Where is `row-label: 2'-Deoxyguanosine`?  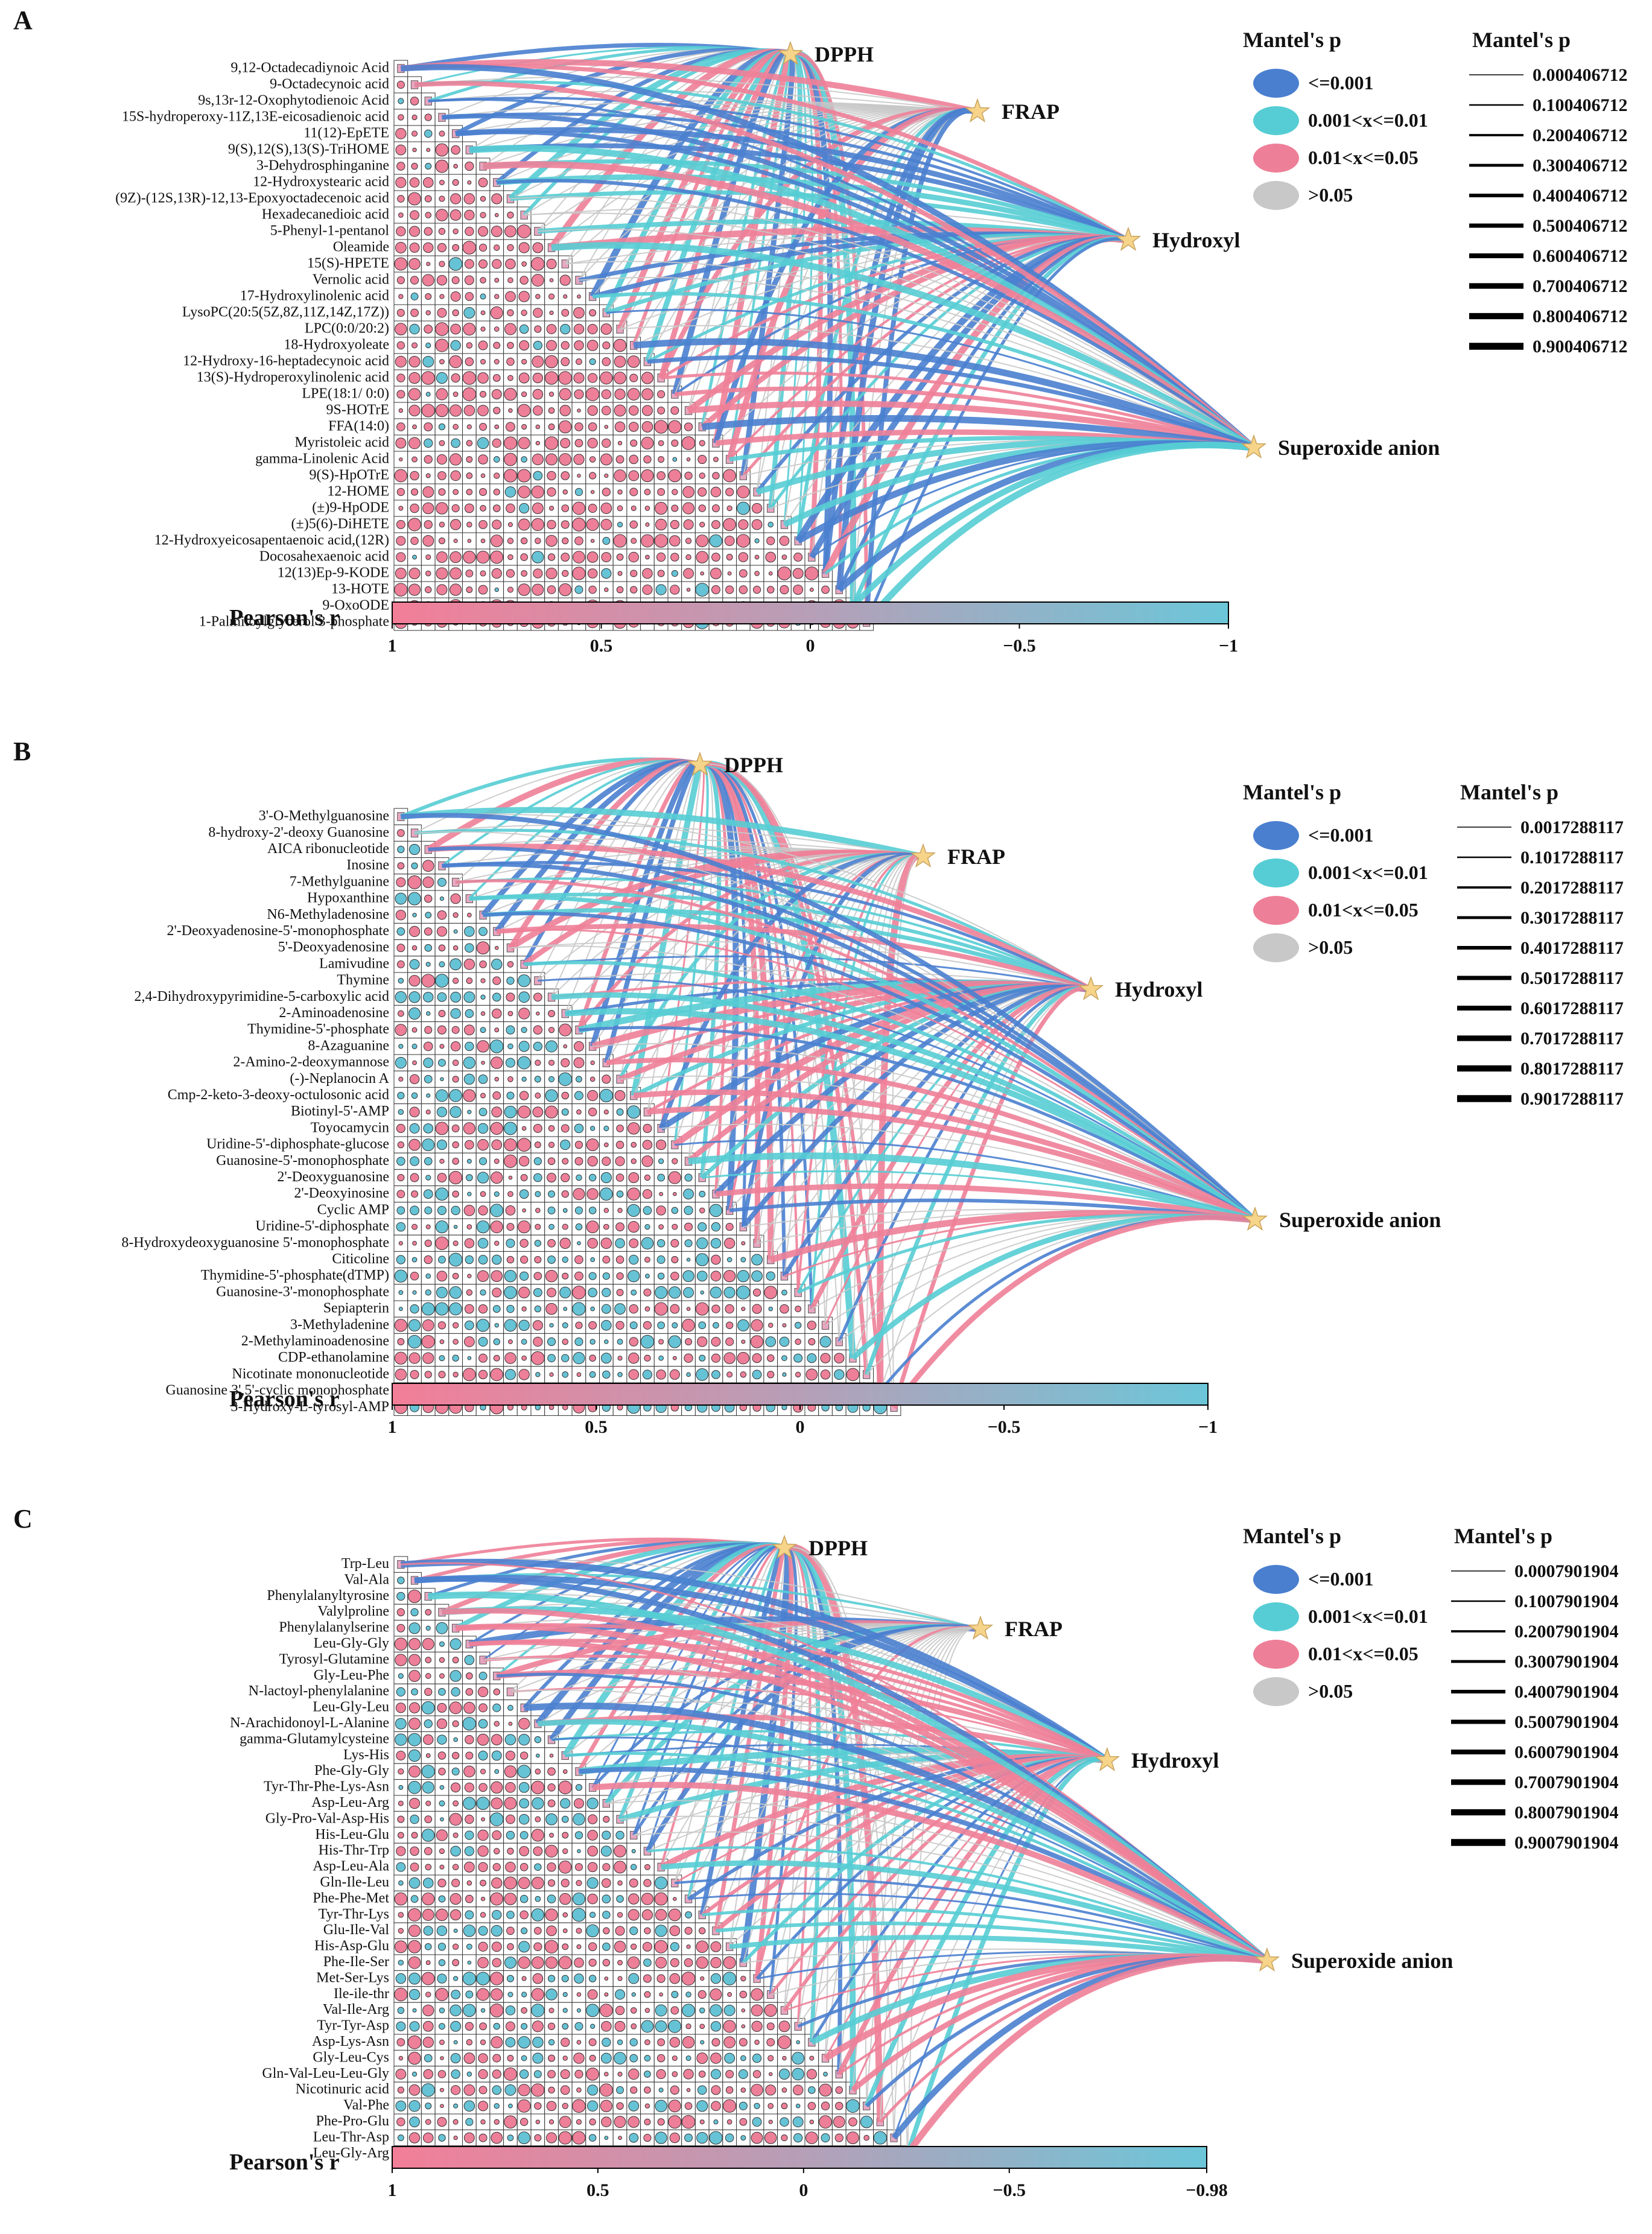
row-label: 2'-Deoxyguanosine is located at coordinates (333, 1177).